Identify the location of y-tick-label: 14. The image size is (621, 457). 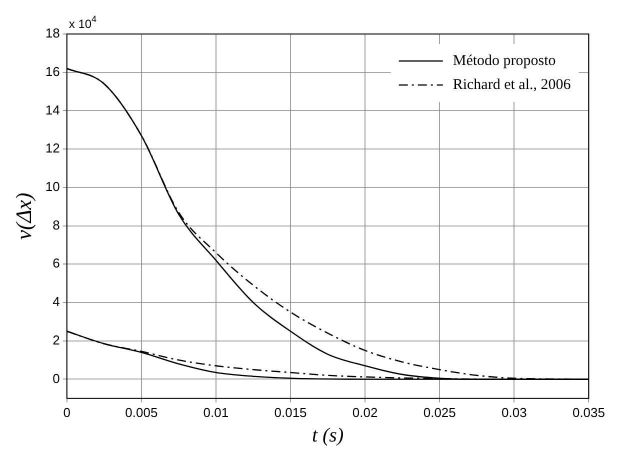
(52, 110).